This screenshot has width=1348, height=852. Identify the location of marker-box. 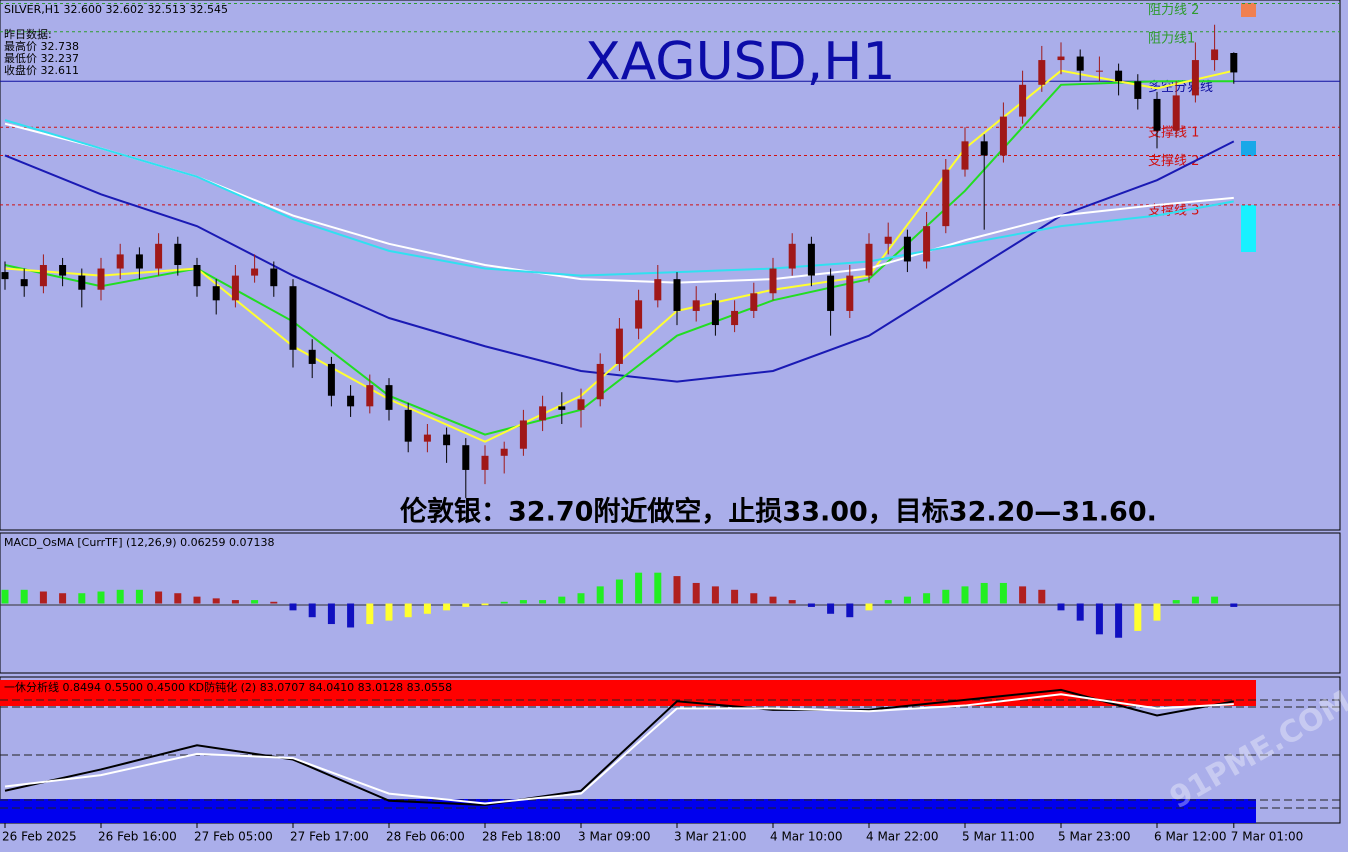
(1248, 228).